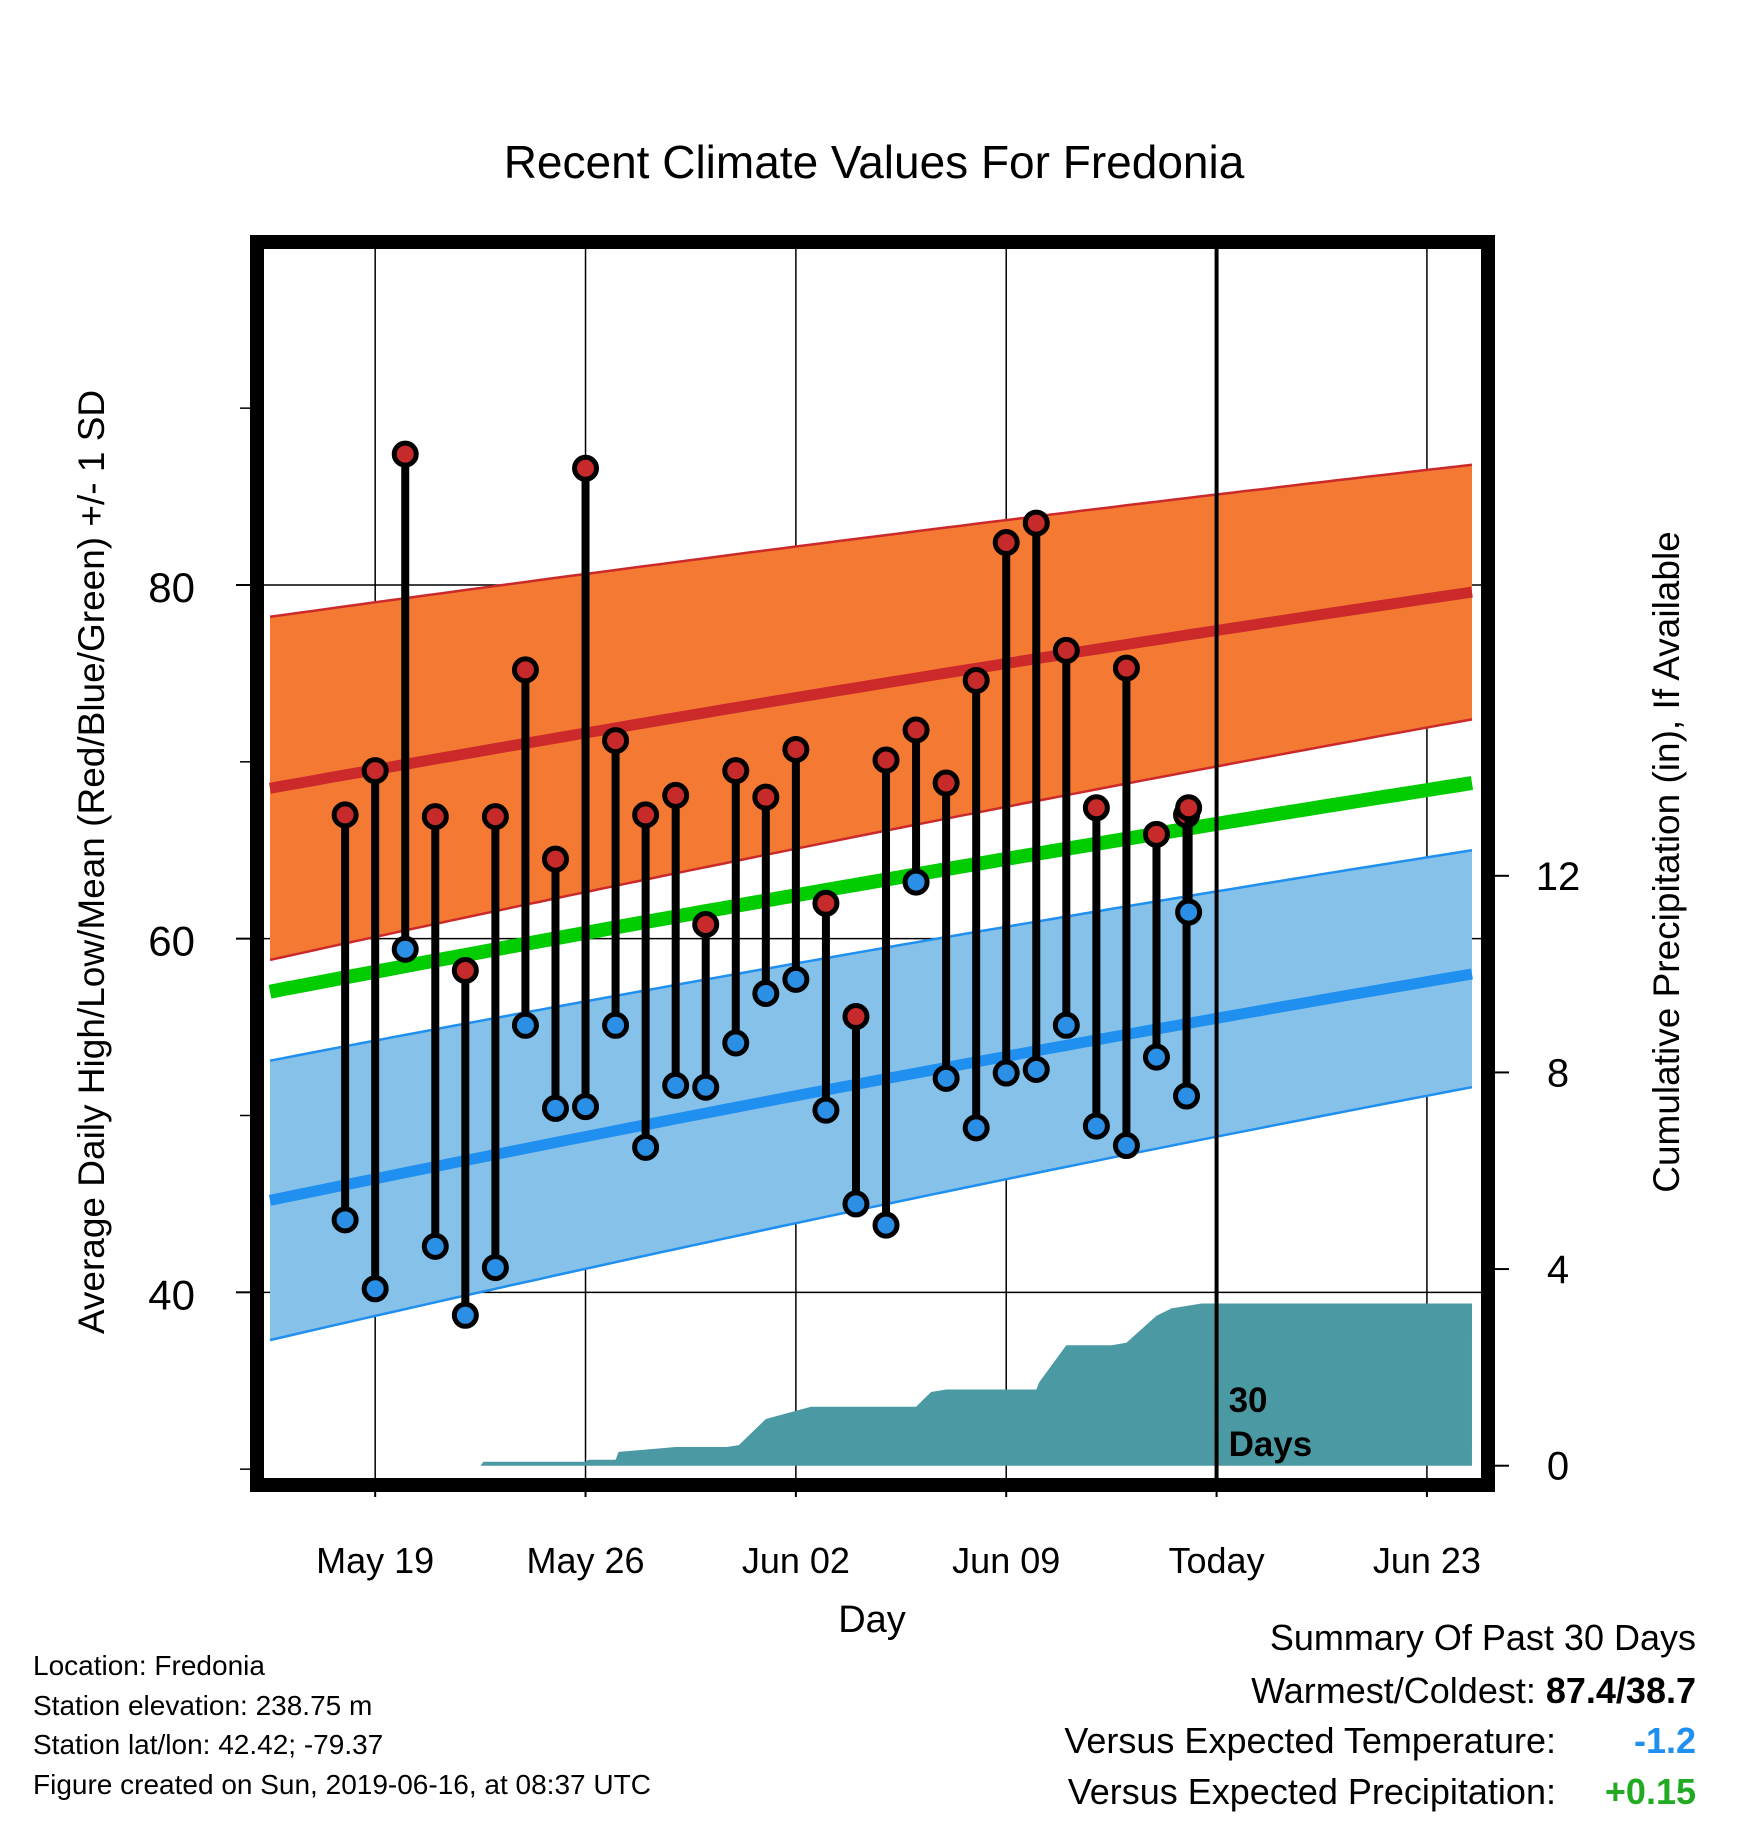 This screenshot has width=1748, height=1828. Describe the element at coordinates (1006, 1560) in the screenshot. I see `x-tick-label: Jun 09` at that location.